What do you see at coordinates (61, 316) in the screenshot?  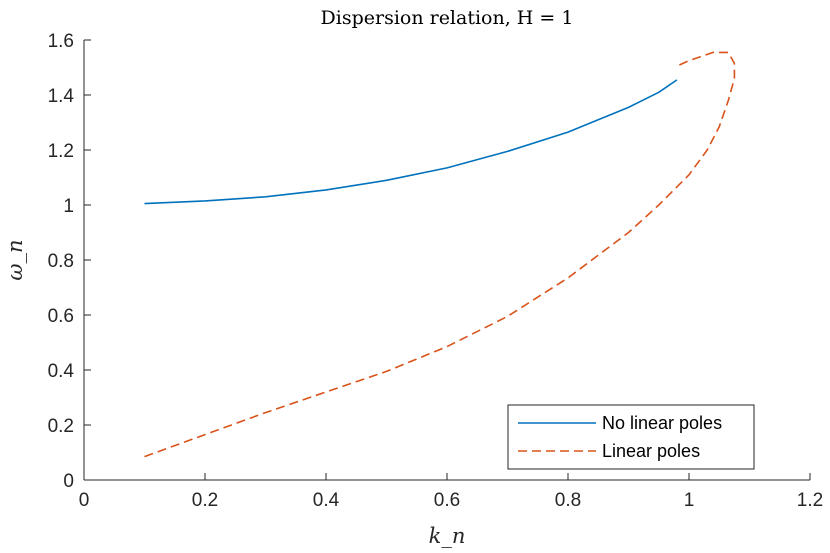 I see `y-tick-label: 0.6` at bounding box center [61, 316].